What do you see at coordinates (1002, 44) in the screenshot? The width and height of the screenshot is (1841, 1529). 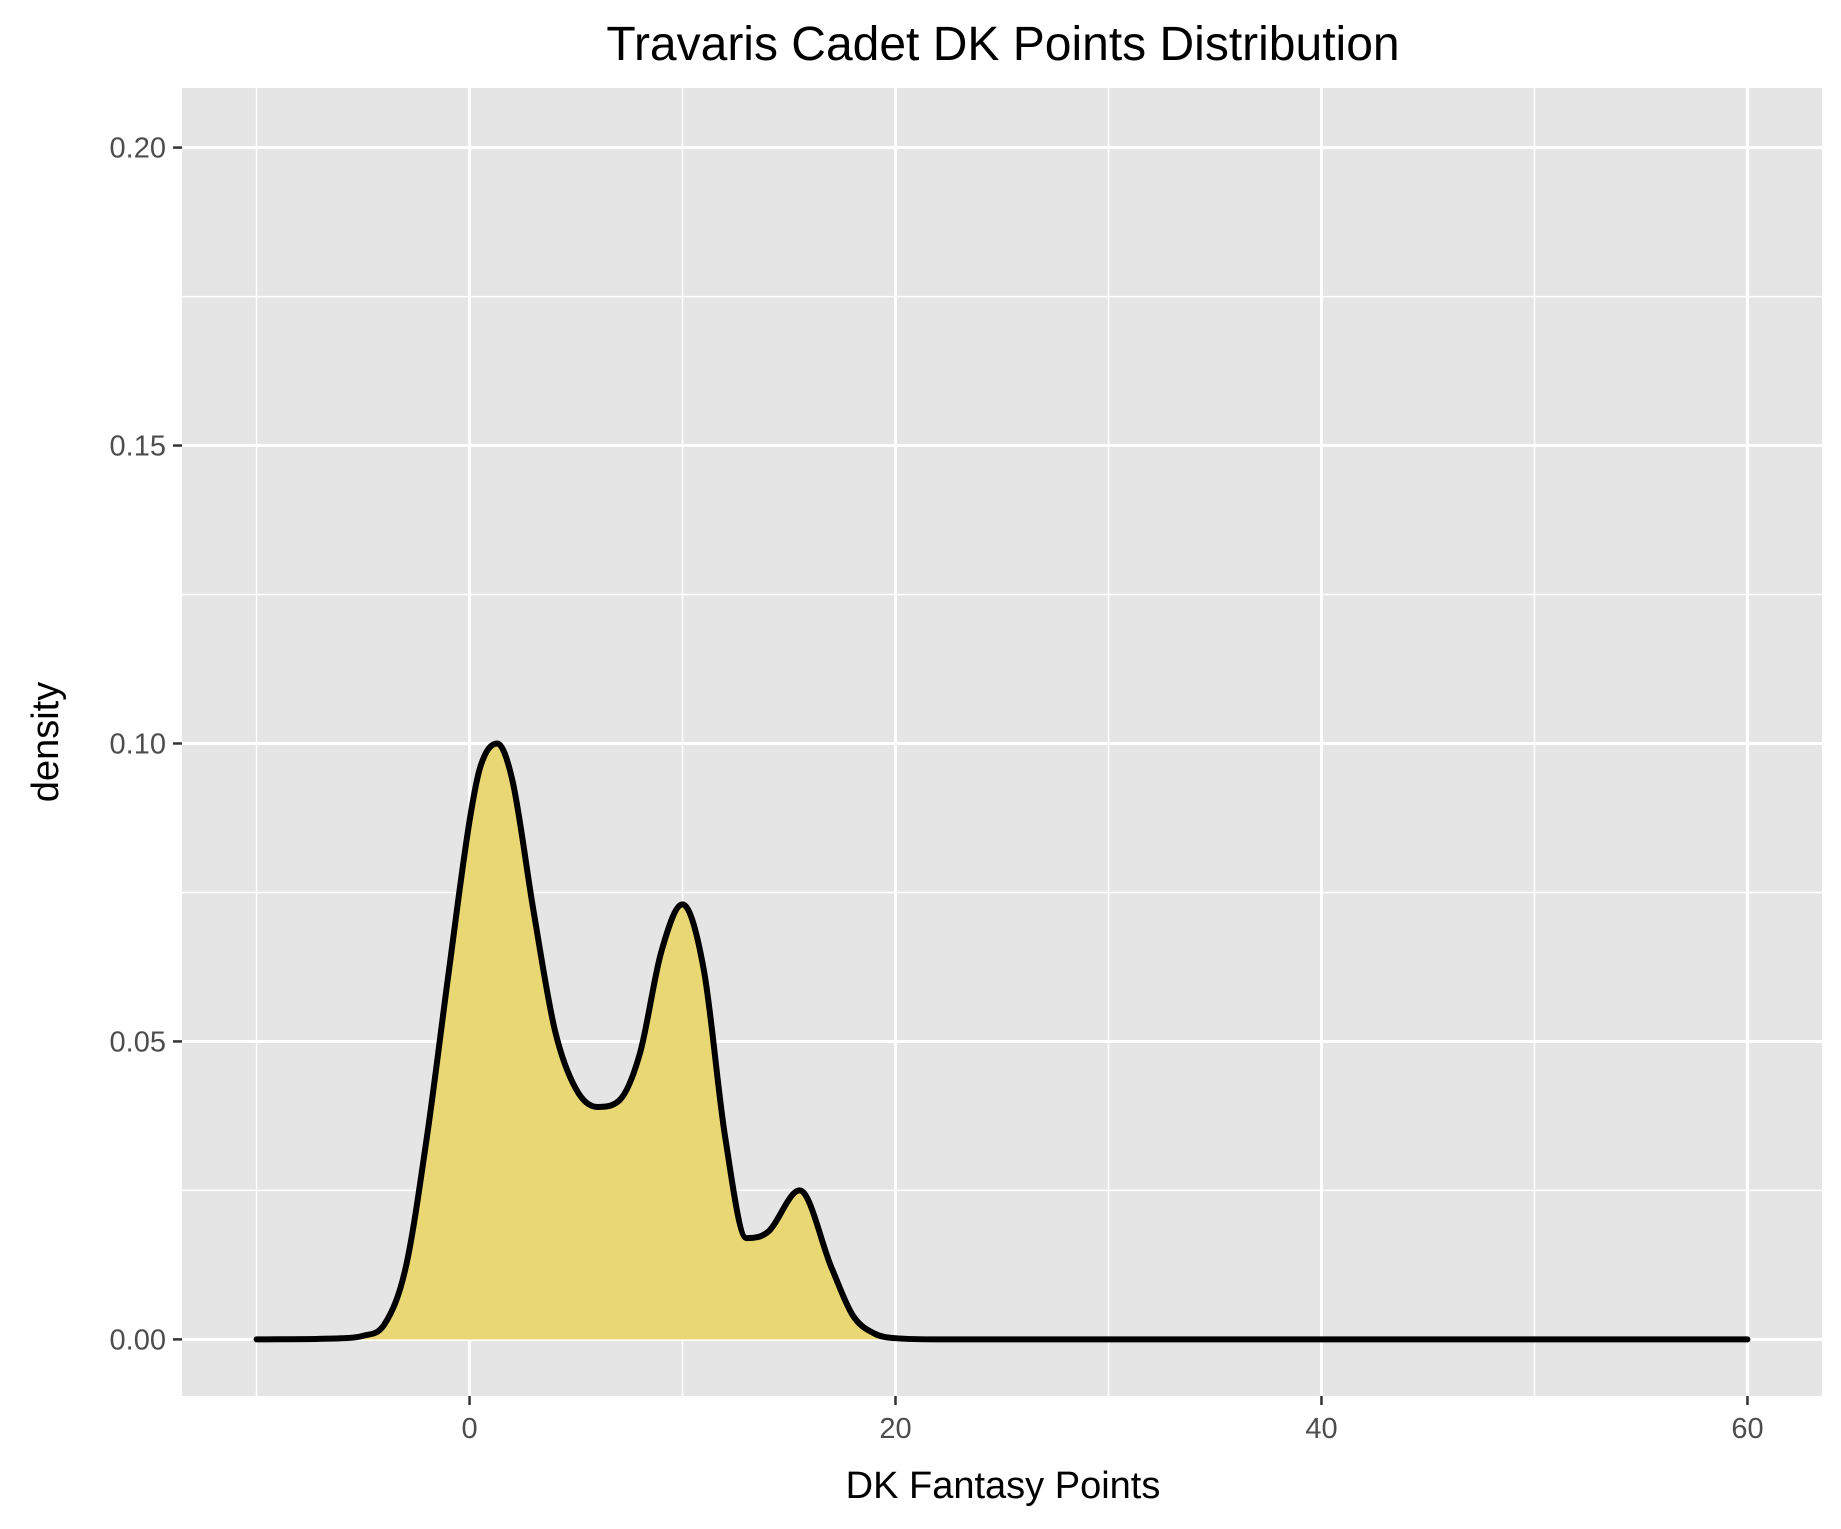 I see `chart-title: Travaris Cadet DK Points Distribution` at bounding box center [1002, 44].